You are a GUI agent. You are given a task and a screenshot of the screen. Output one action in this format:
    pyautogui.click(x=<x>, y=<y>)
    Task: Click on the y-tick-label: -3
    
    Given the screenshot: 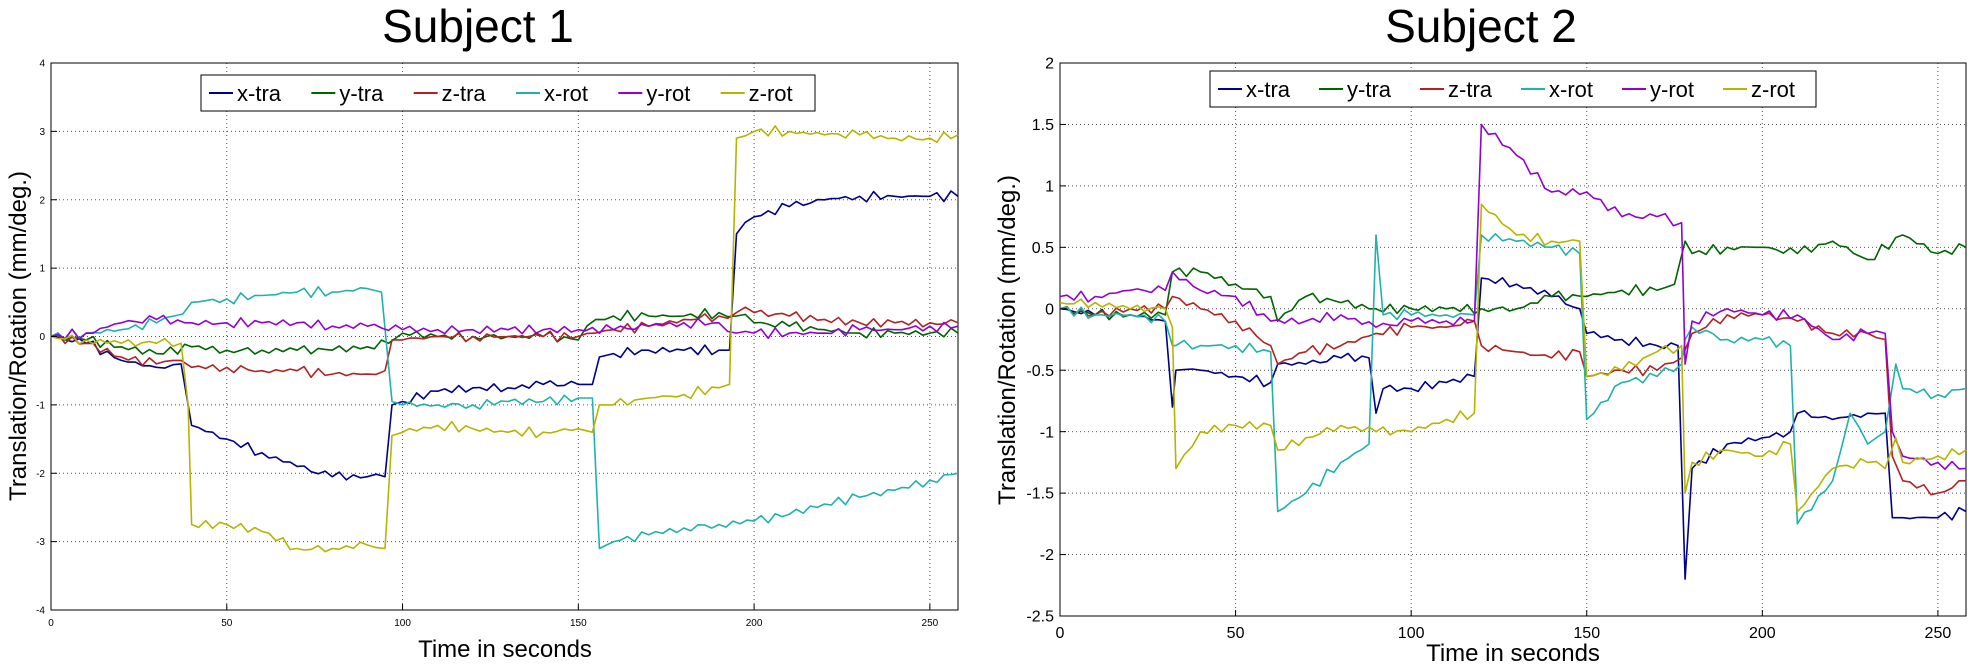 What is the action you would take?
    pyautogui.click(x=40, y=542)
    